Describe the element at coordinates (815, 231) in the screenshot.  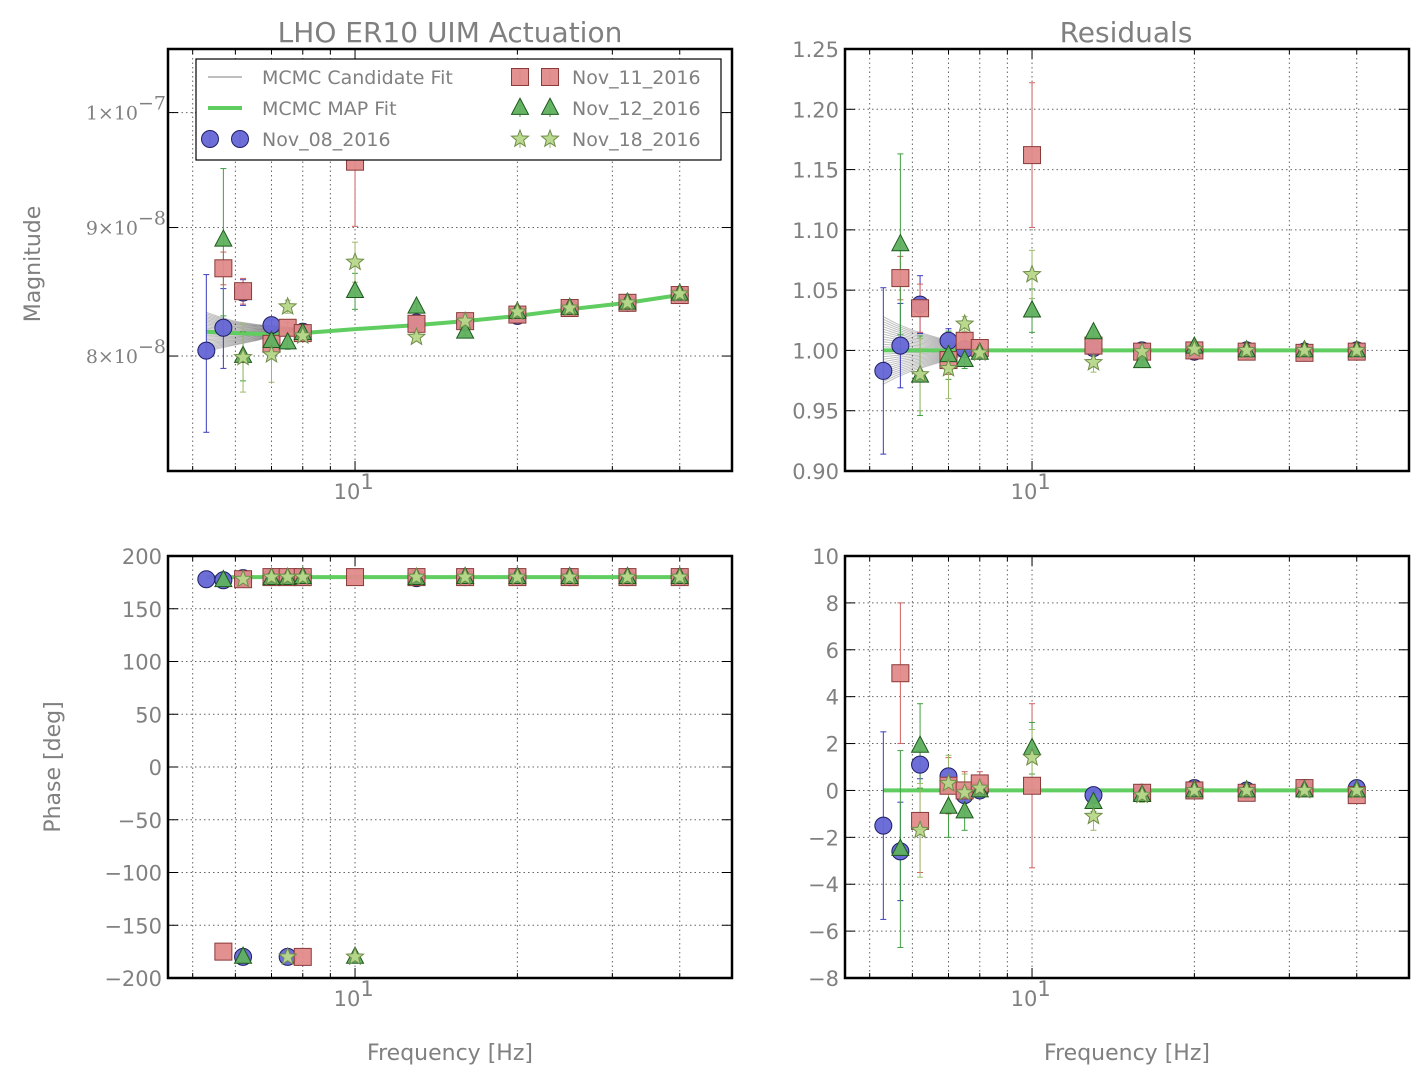
I see `y-tick-label: 1.10` at that location.